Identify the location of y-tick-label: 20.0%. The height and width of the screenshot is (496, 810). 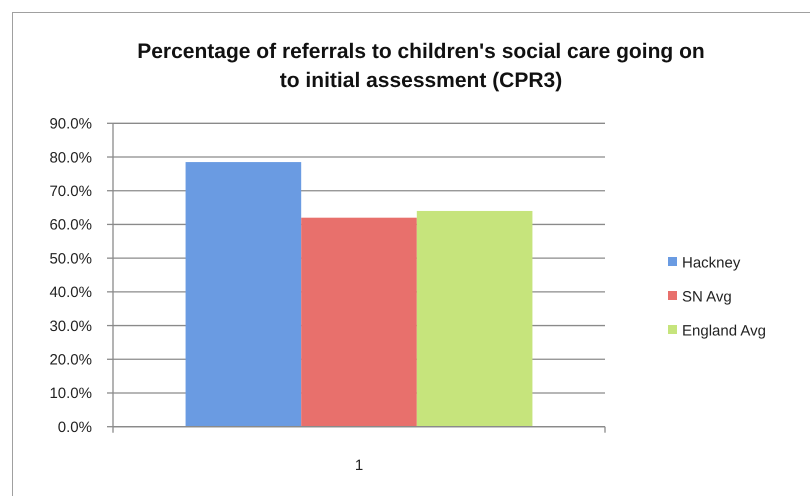
(70, 360).